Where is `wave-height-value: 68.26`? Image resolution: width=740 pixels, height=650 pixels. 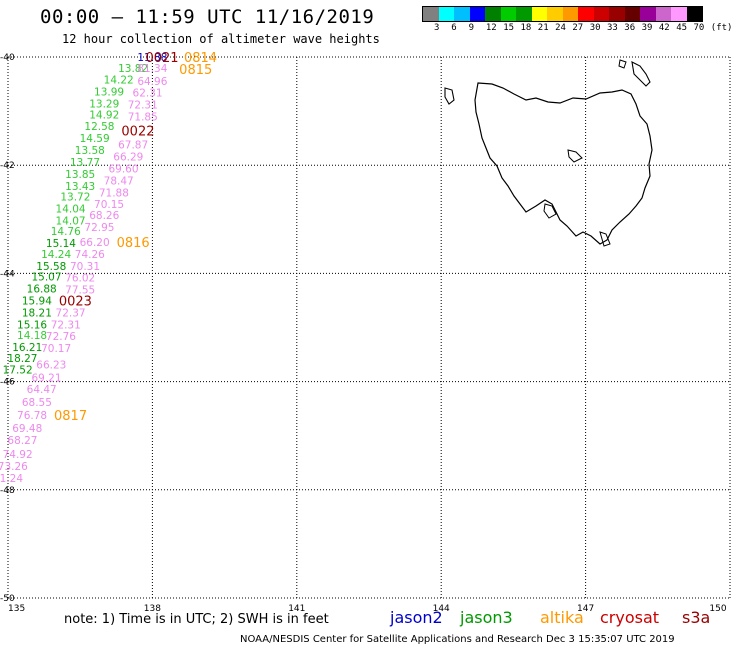
wave-height-value: 68.26 is located at coordinates (104, 216).